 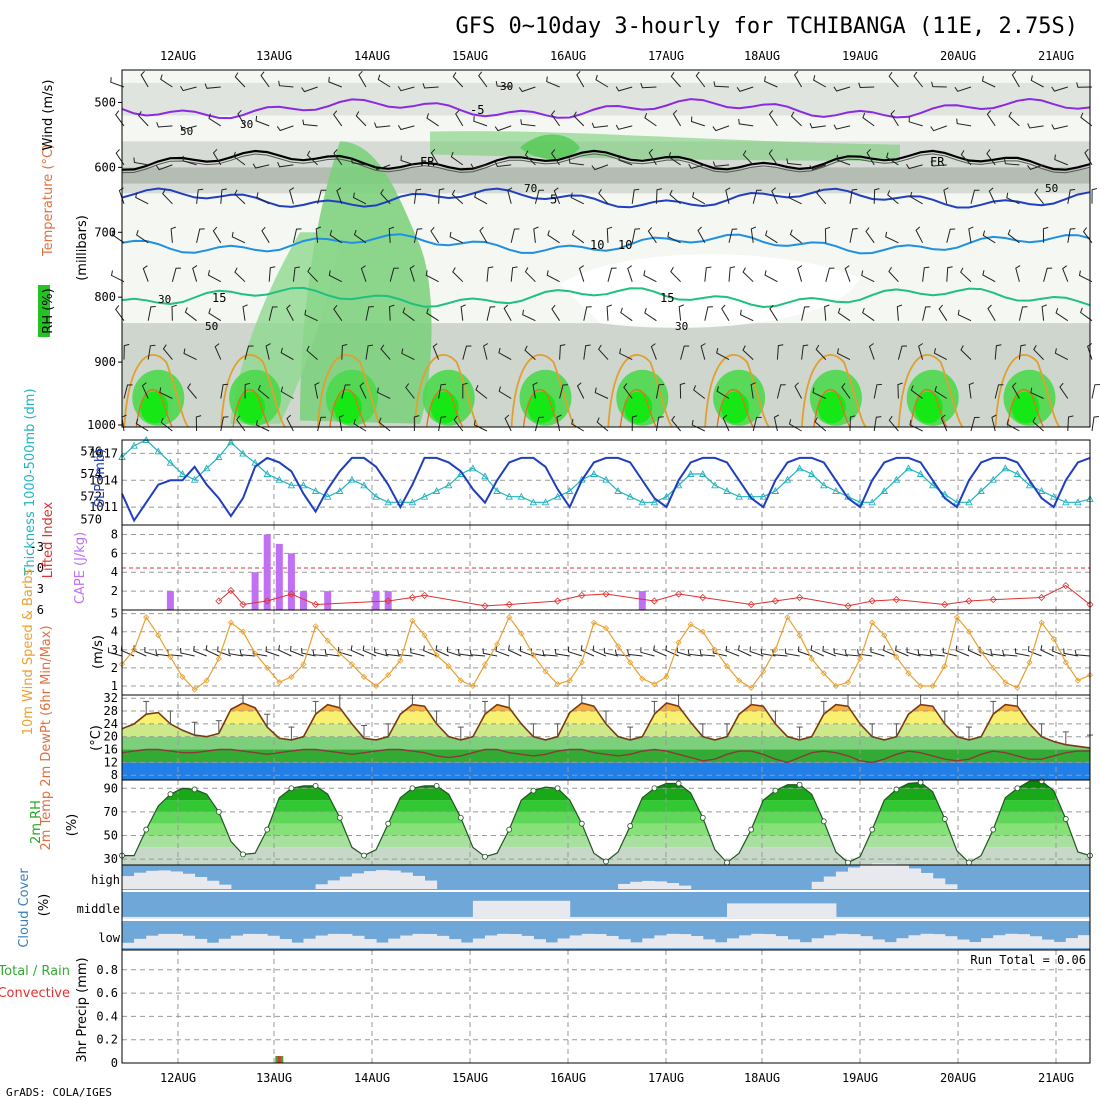 I want to click on date-bottom-12AUG: 12AUG, so click(x=178, y=1078).